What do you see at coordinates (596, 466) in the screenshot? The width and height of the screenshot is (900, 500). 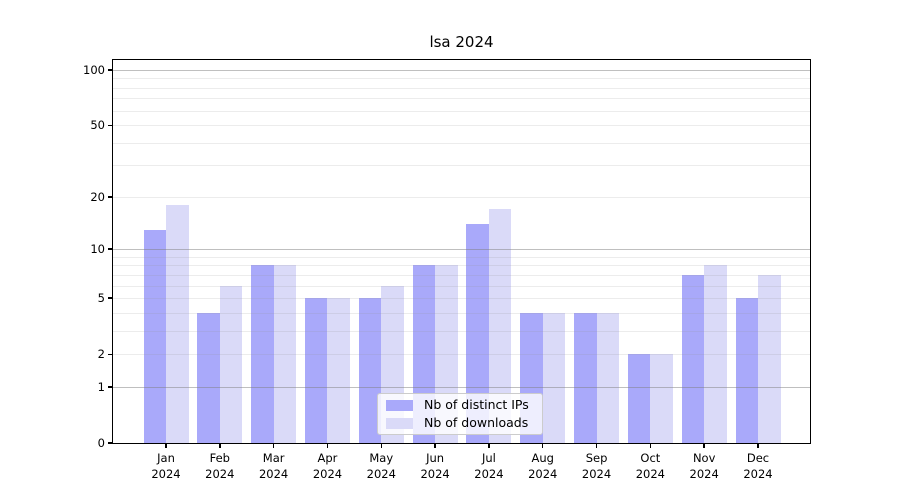 I see `x-tick-label-sep: Sep 2024` at bounding box center [596, 466].